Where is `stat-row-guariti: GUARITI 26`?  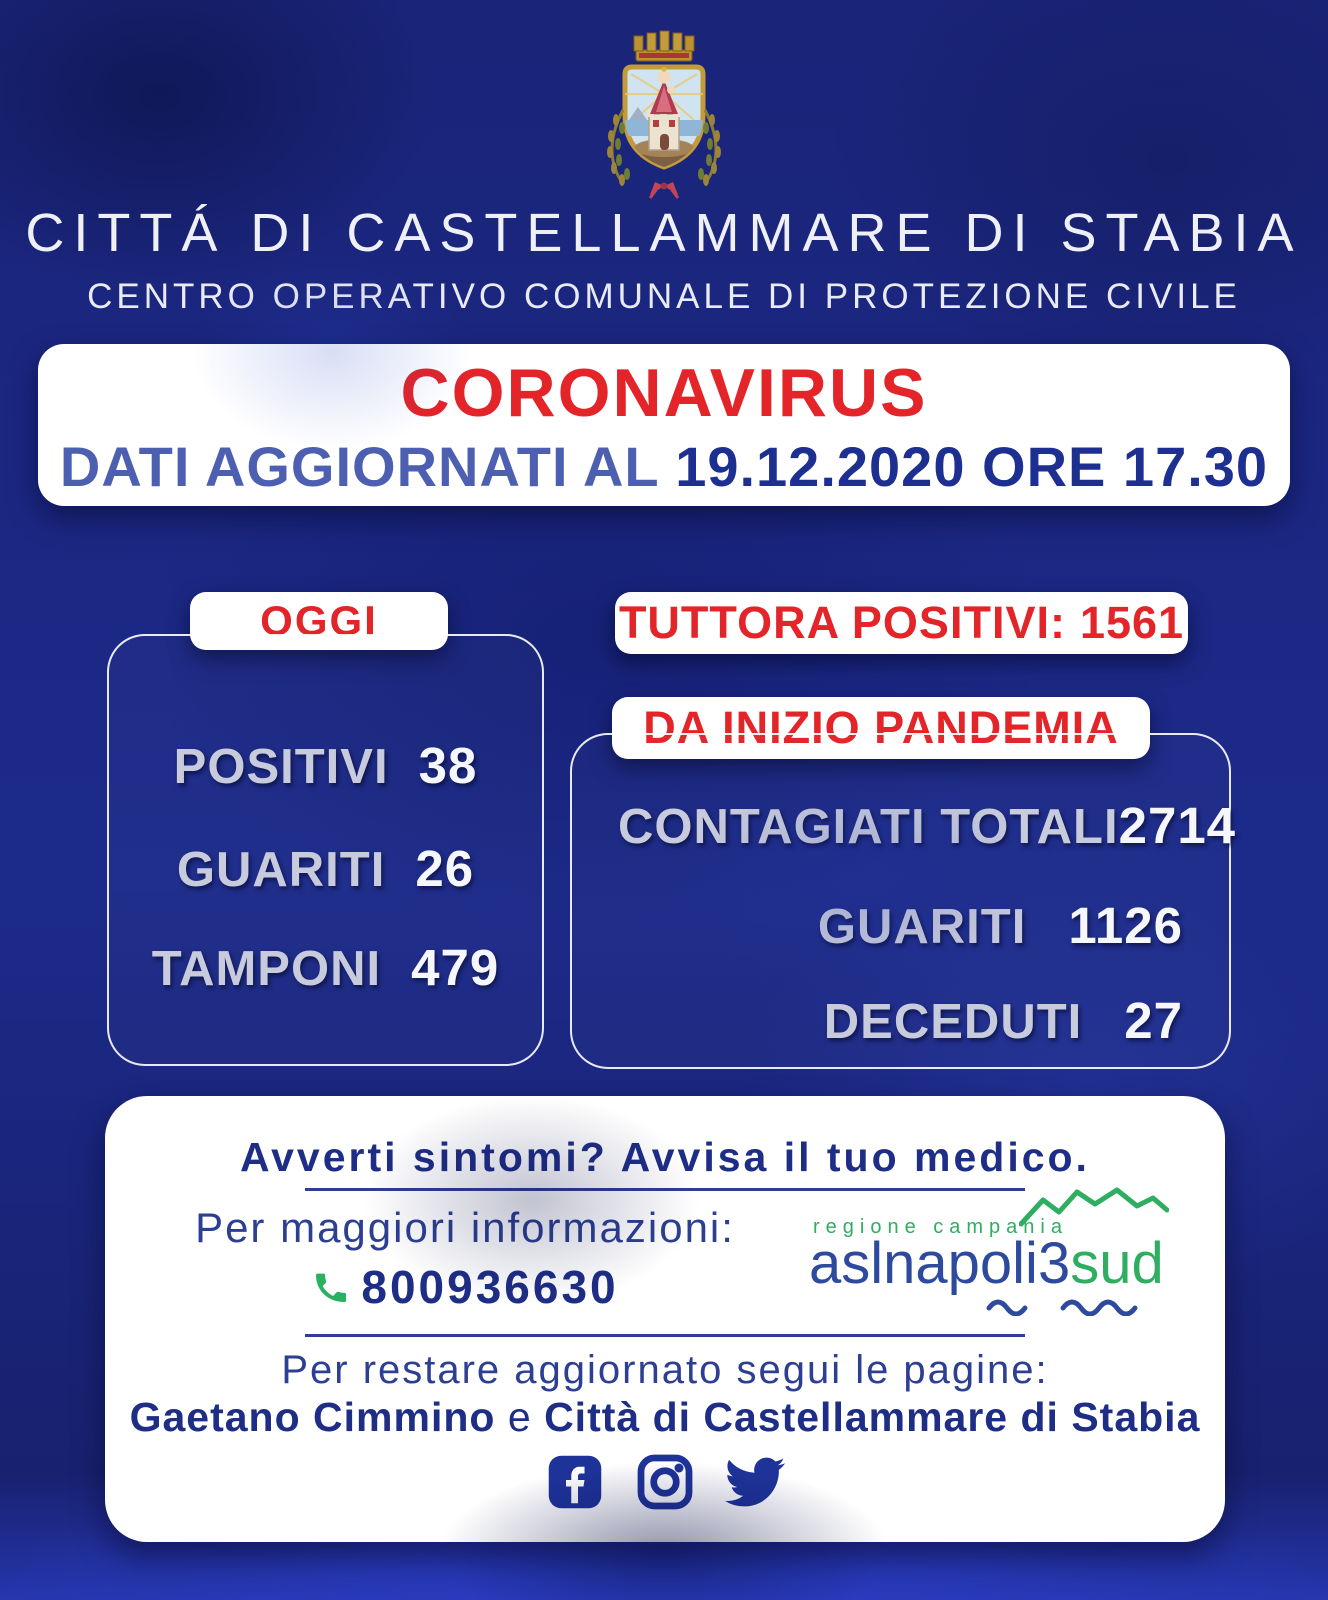
stat-row-guariti: GUARITI 26 is located at coordinates (325, 868).